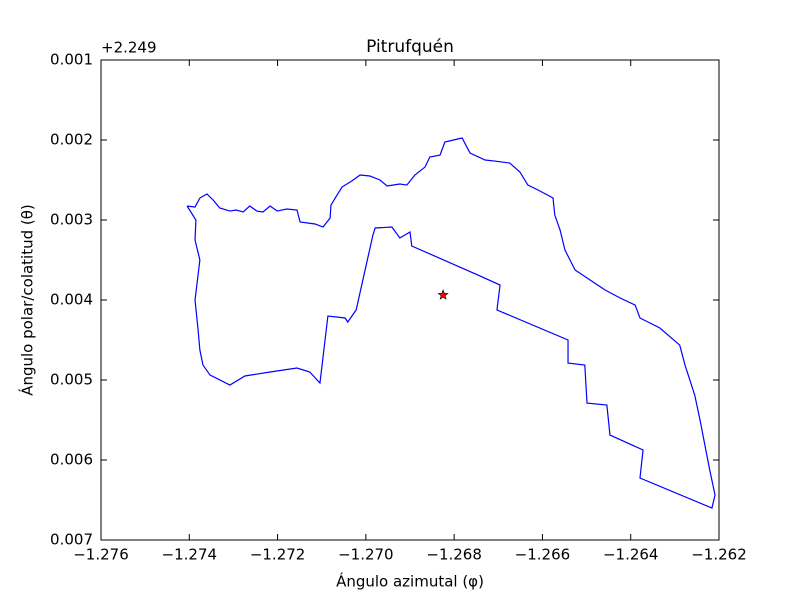 The width and height of the screenshot is (800, 600). Describe the element at coordinates (101, 555) in the screenshot. I see `x-tick-label: −1.276` at that location.